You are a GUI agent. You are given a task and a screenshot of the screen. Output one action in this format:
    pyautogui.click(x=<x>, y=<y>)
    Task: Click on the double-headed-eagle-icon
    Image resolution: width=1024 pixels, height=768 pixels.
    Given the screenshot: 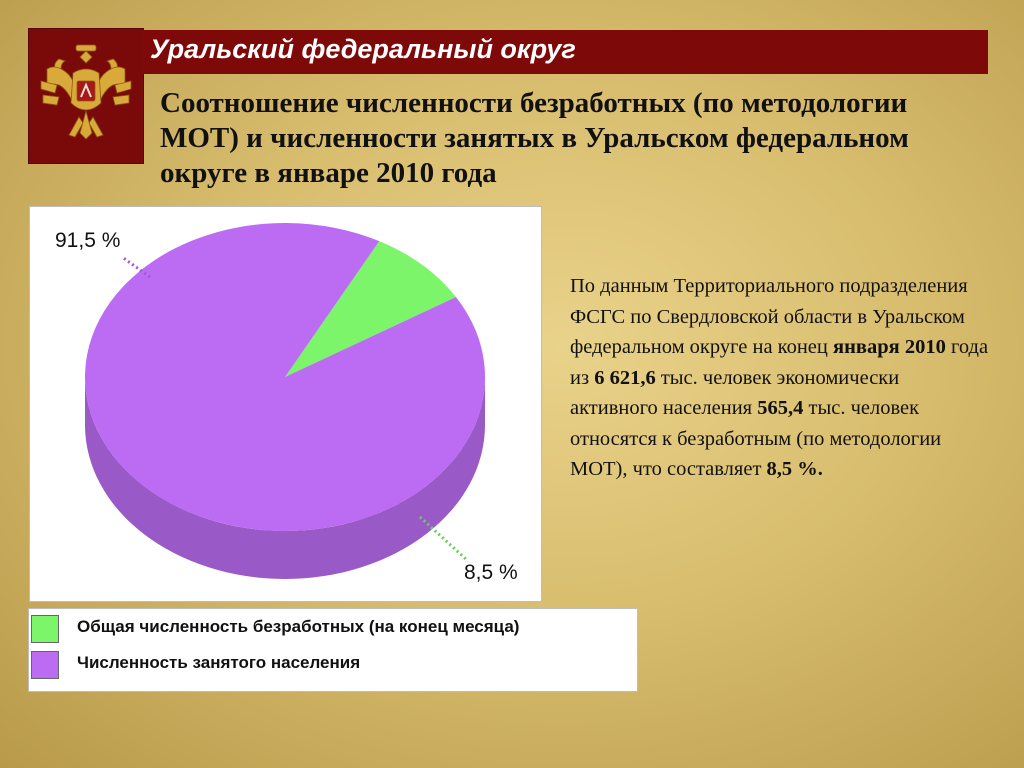 What is the action you would take?
    pyautogui.click(x=86, y=92)
    